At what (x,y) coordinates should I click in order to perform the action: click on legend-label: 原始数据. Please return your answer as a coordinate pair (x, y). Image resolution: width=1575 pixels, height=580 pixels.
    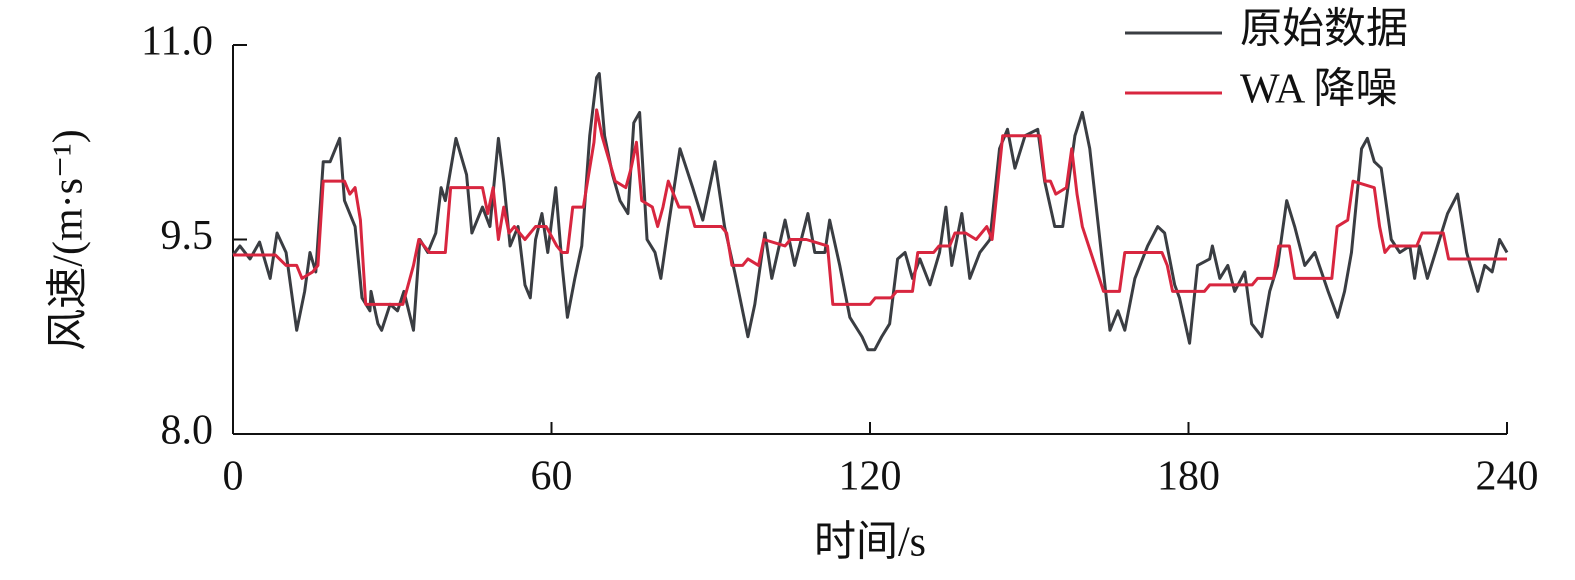
    Looking at the image, I should click on (1324, 30).